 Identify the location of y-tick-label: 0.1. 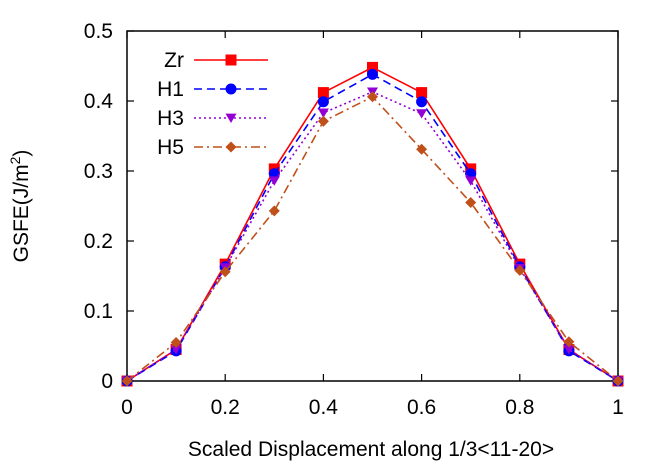
(98, 311).